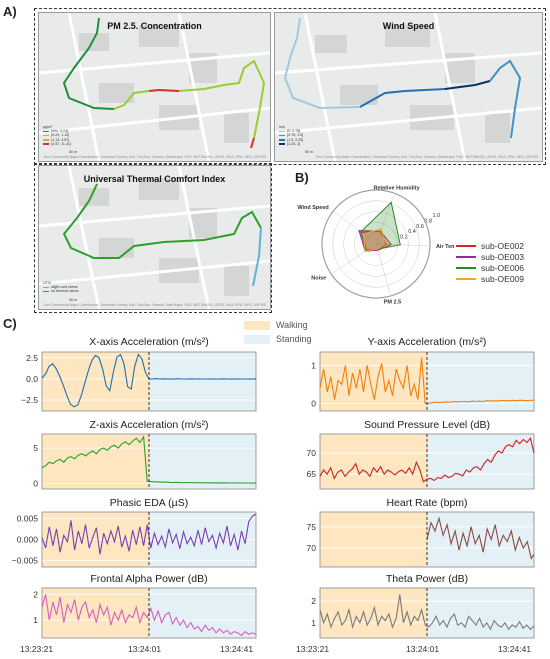  What do you see at coordinates (313, 649) in the screenshot?
I see `x-tick-right-start: 13:23:21` at bounding box center [313, 649].